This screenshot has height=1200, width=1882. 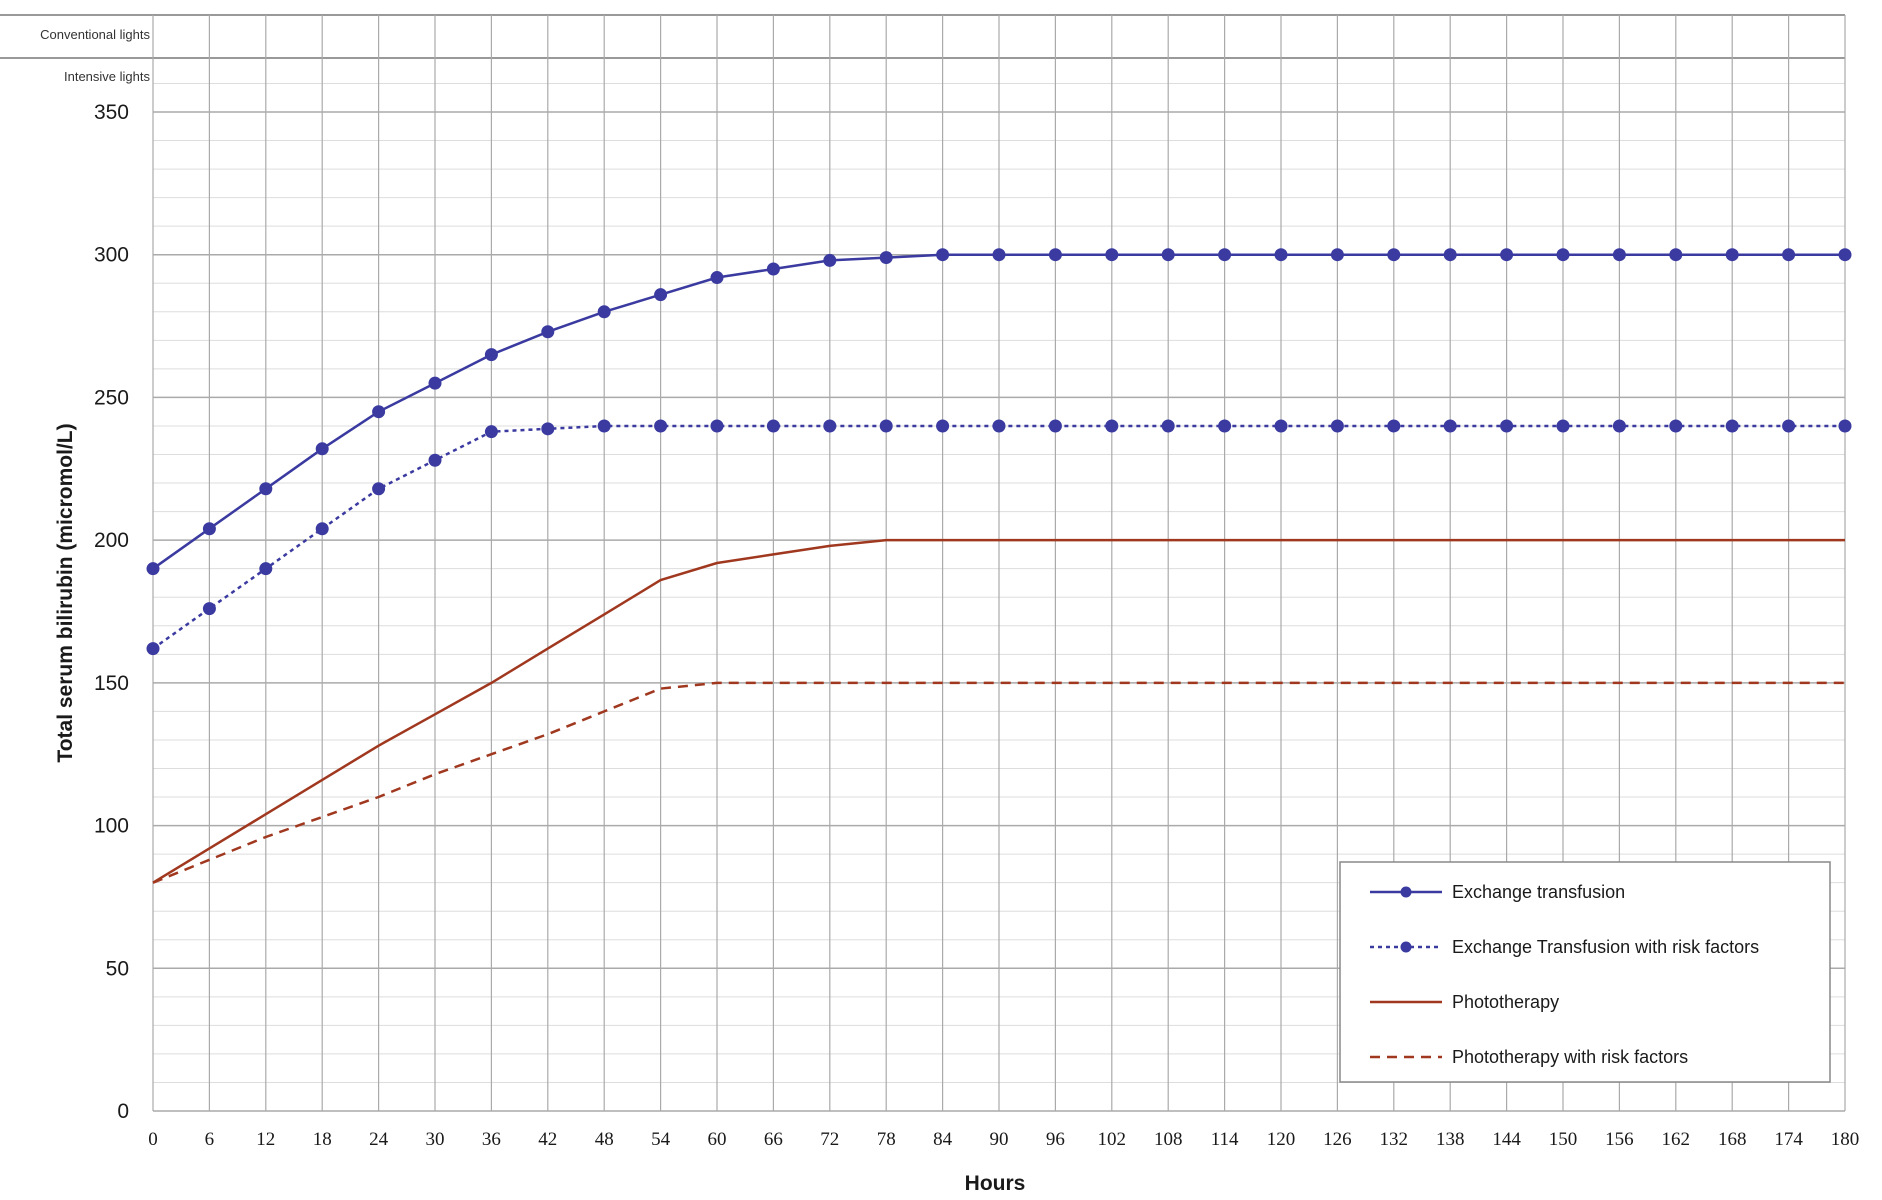 What do you see at coordinates (111, 826) in the screenshot?
I see `y-tick-label: 100` at bounding box center [111, 826].